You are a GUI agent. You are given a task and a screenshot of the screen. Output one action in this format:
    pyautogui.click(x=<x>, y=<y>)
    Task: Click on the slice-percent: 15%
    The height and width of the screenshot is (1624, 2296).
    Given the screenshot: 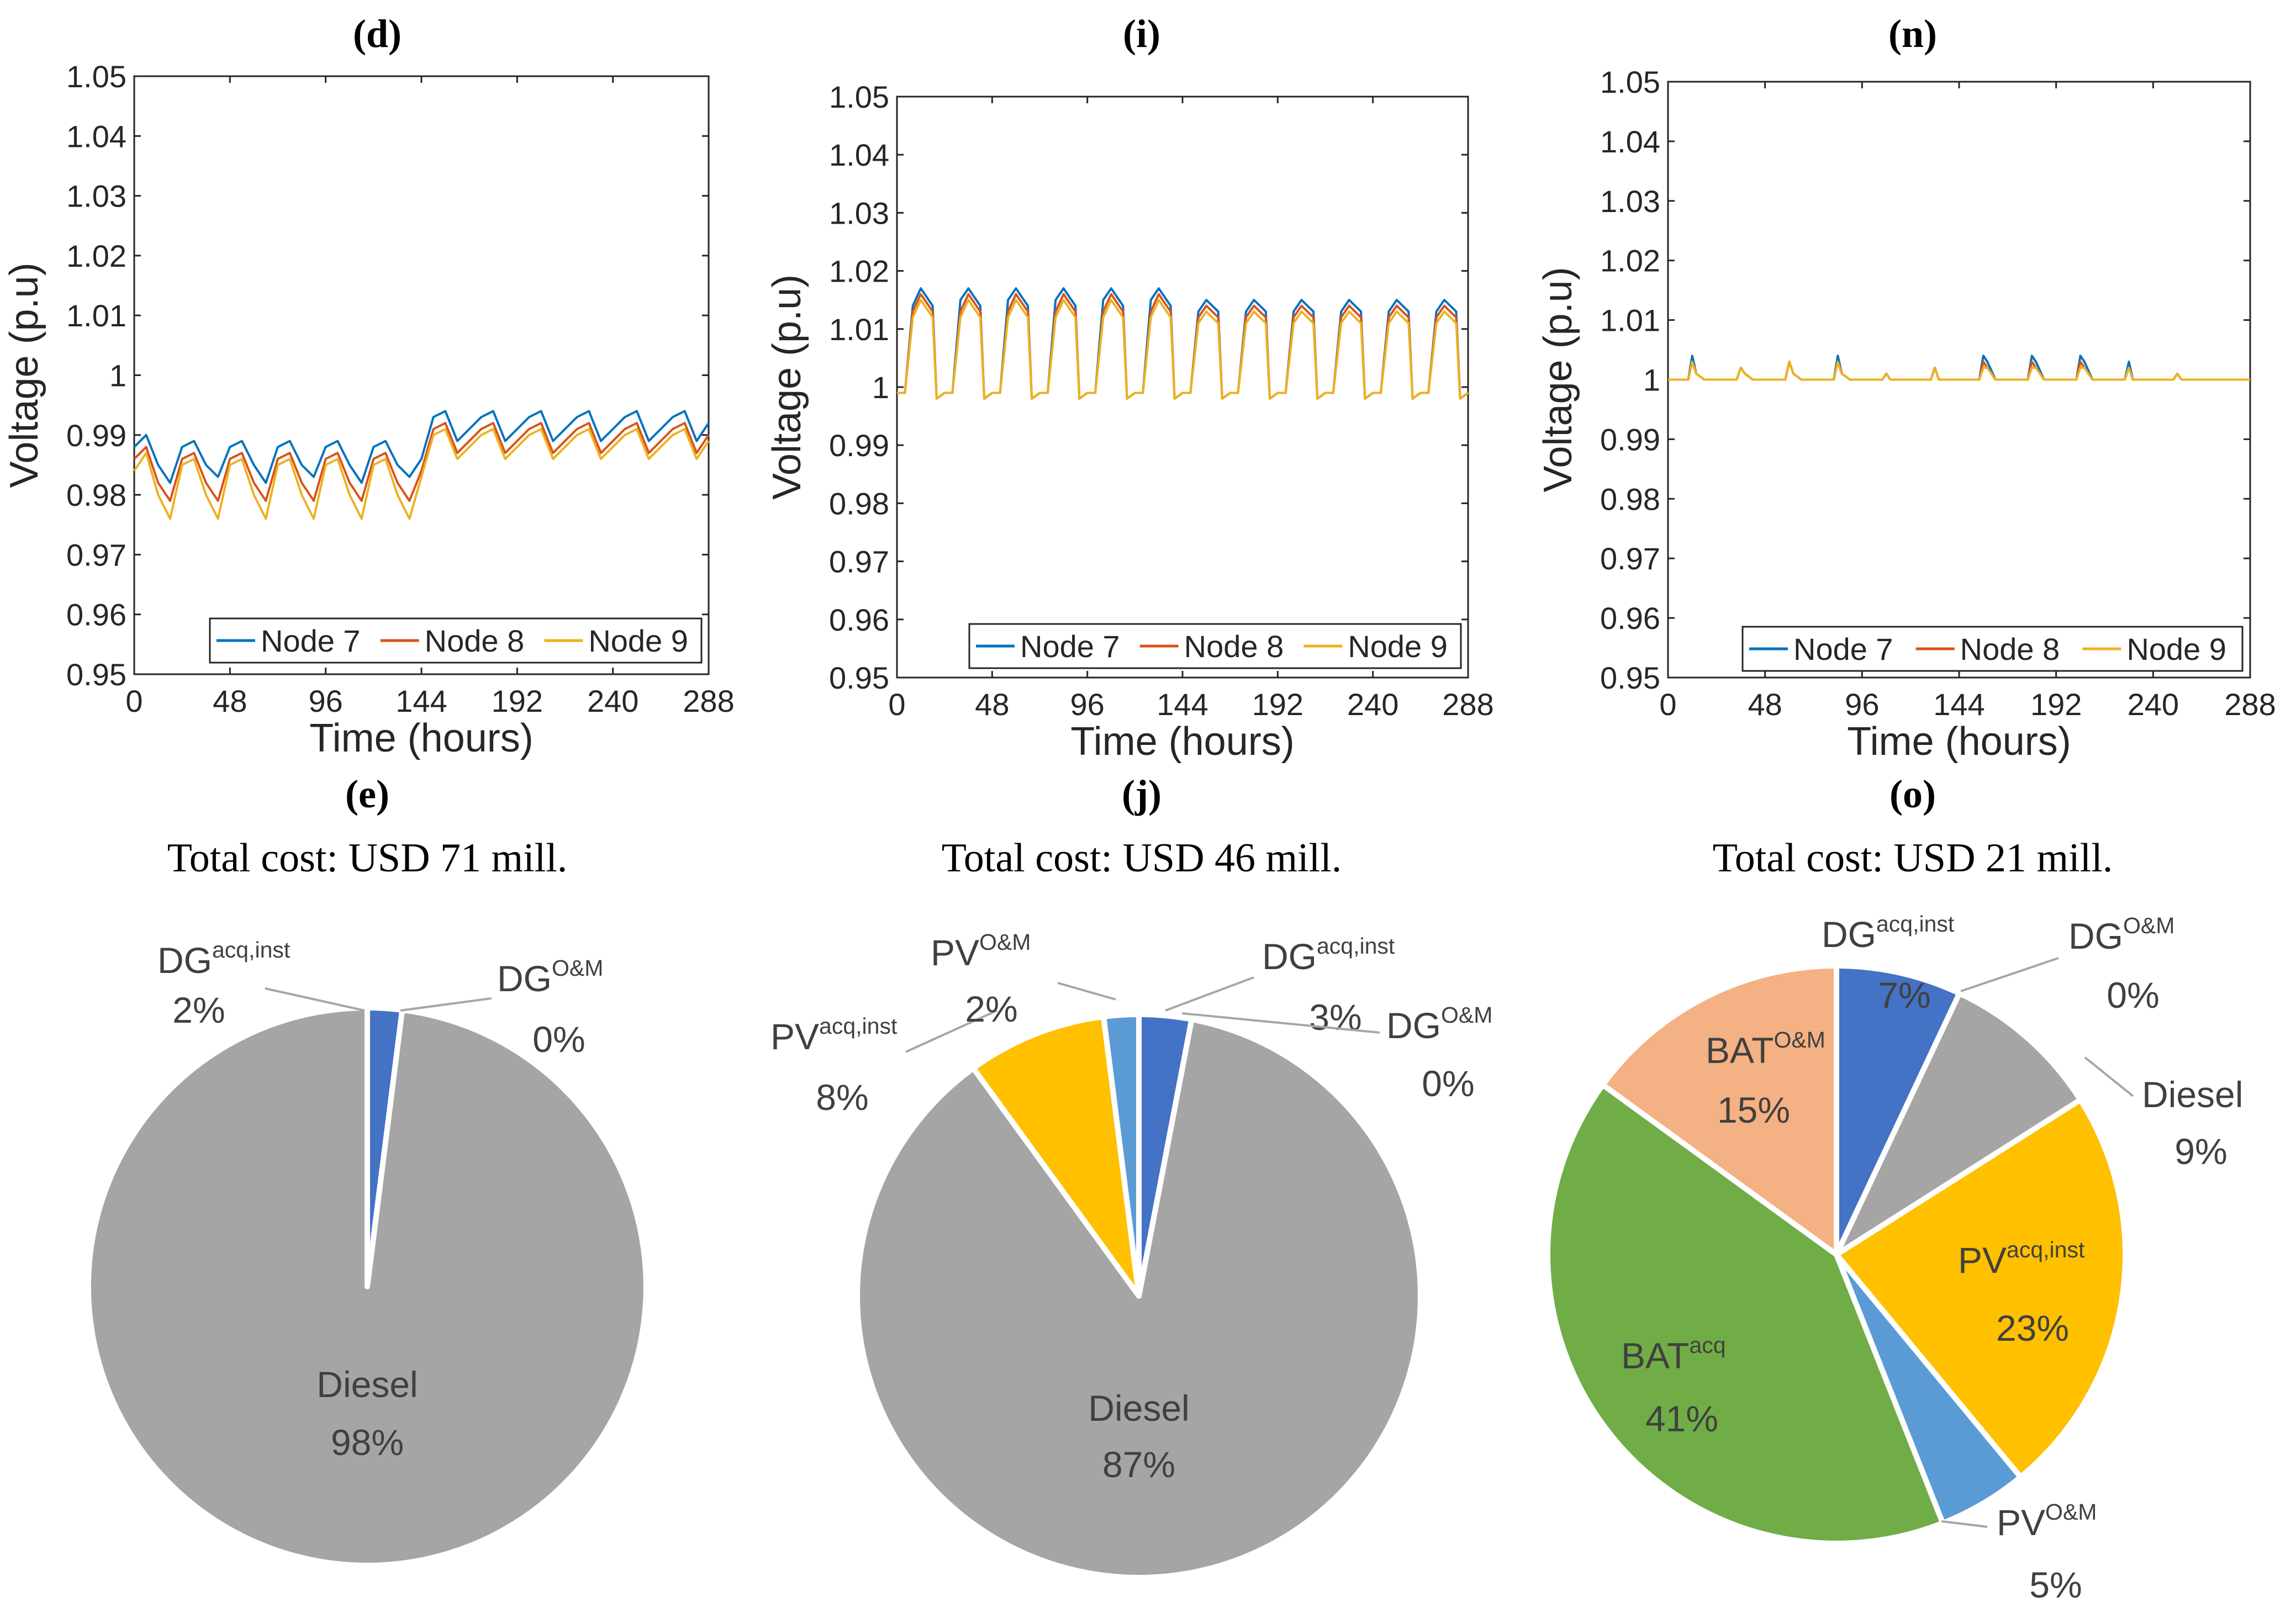 What is the action you would take?
    pyautogui.click(x=1753, y=1109)
    